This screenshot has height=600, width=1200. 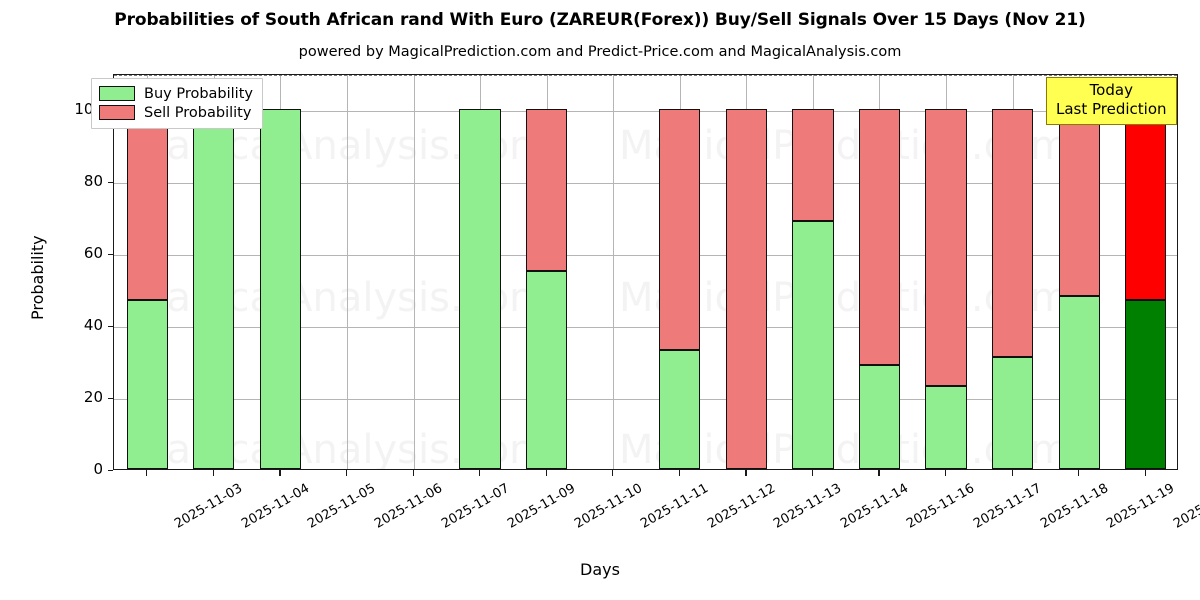 I want to click on x-tick-label: 2025-11-10, so click(x=608, y=506).